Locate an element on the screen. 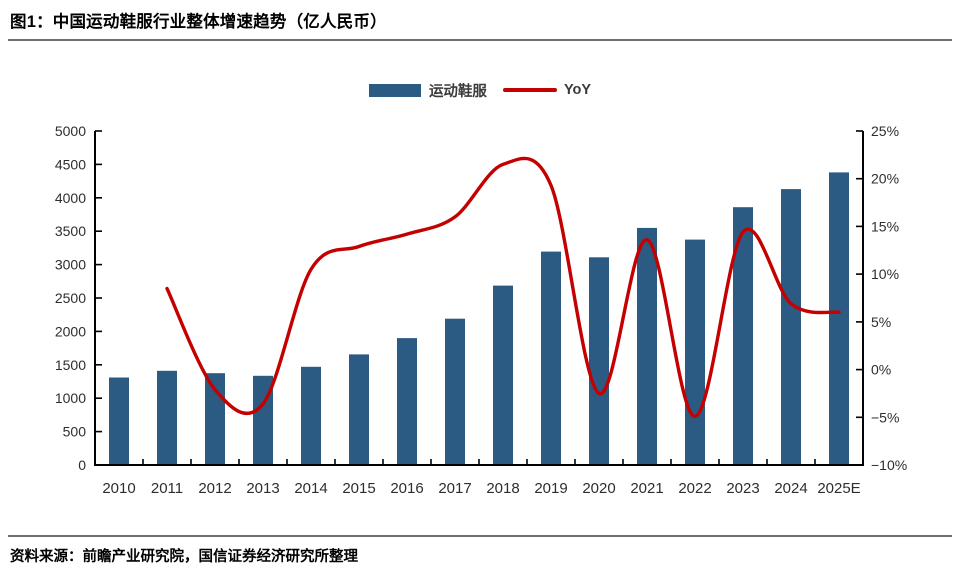 This screenshot has height=582, width=960. x-label-2017: 2017 is located at coordinates (454, 488).